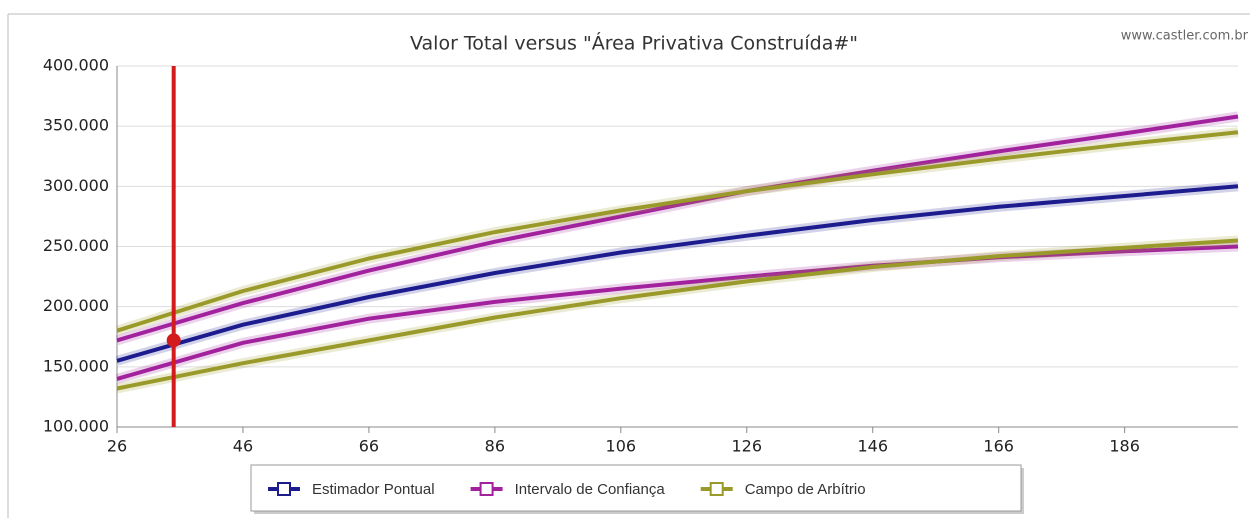  What do you see at coordinates (495, 446) in the screenshot?
I see `x-tick-label: 86` at bounding box center [495, 446].